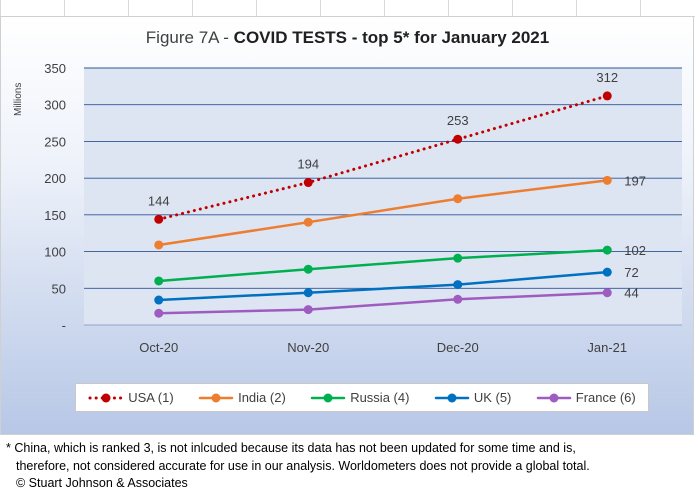 The width and height of the screenshot is (695, 497). I want to click on data-label-india-2: 197, so click(635, 180).